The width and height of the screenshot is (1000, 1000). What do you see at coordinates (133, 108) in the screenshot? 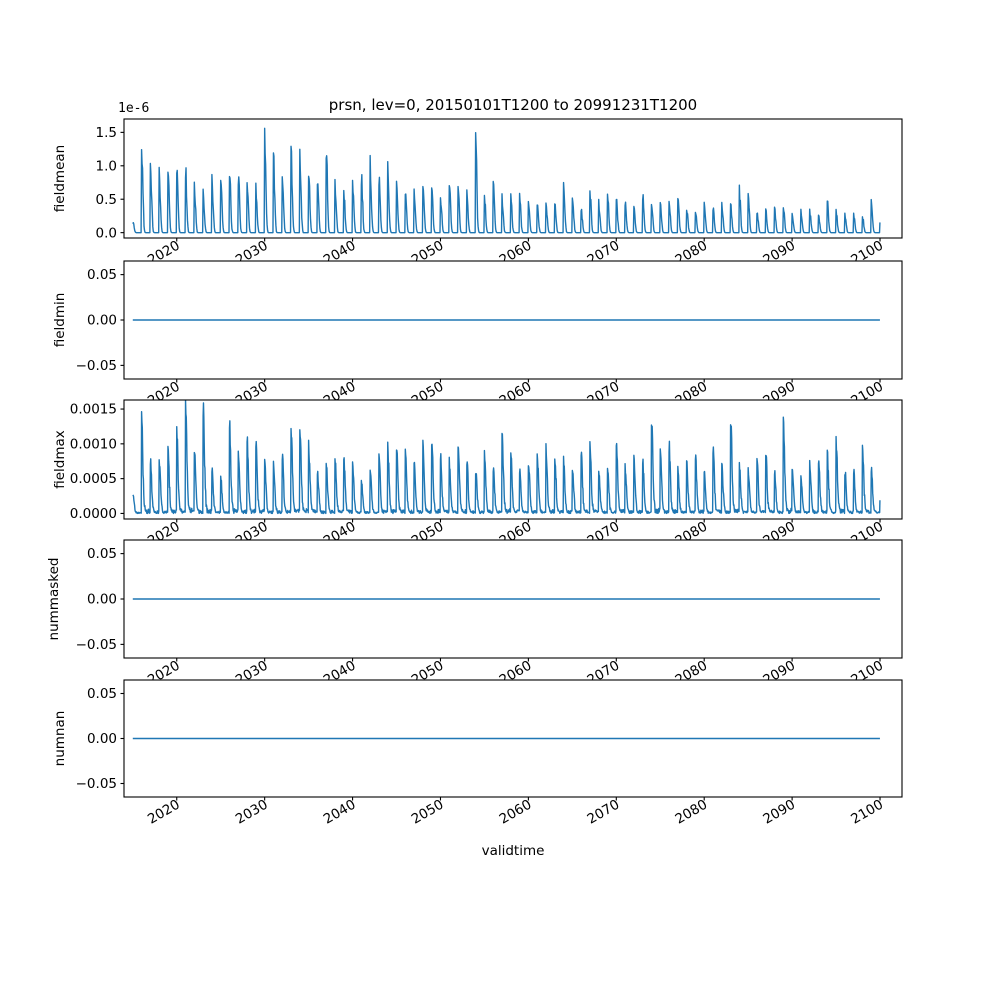
I see `y-axis-offset-text: 1e-6` at bounding box center [133, 108].